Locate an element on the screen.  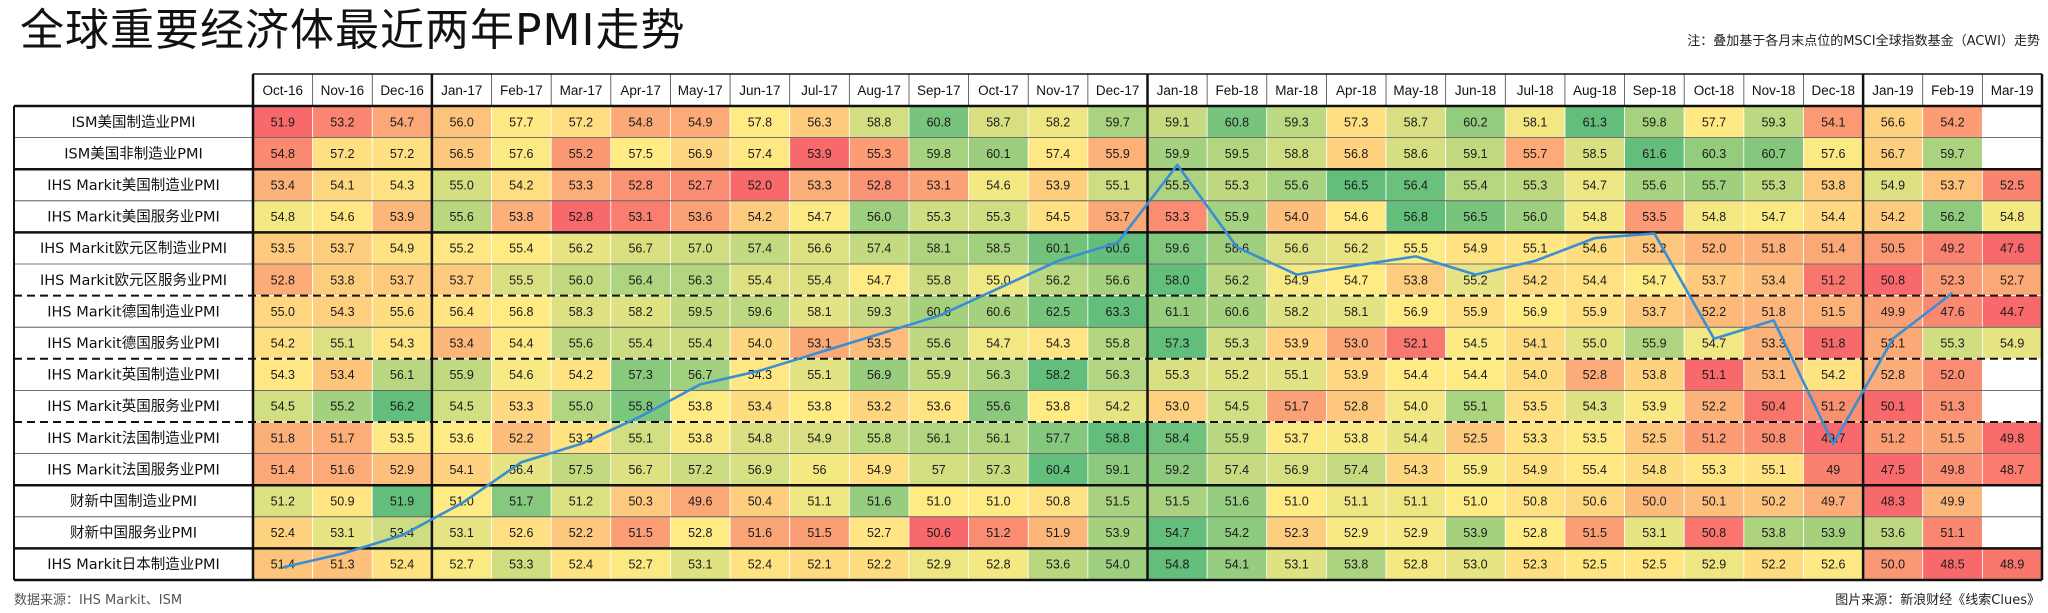
cell-value: 51.3 is located at coordinates (1952, 407).